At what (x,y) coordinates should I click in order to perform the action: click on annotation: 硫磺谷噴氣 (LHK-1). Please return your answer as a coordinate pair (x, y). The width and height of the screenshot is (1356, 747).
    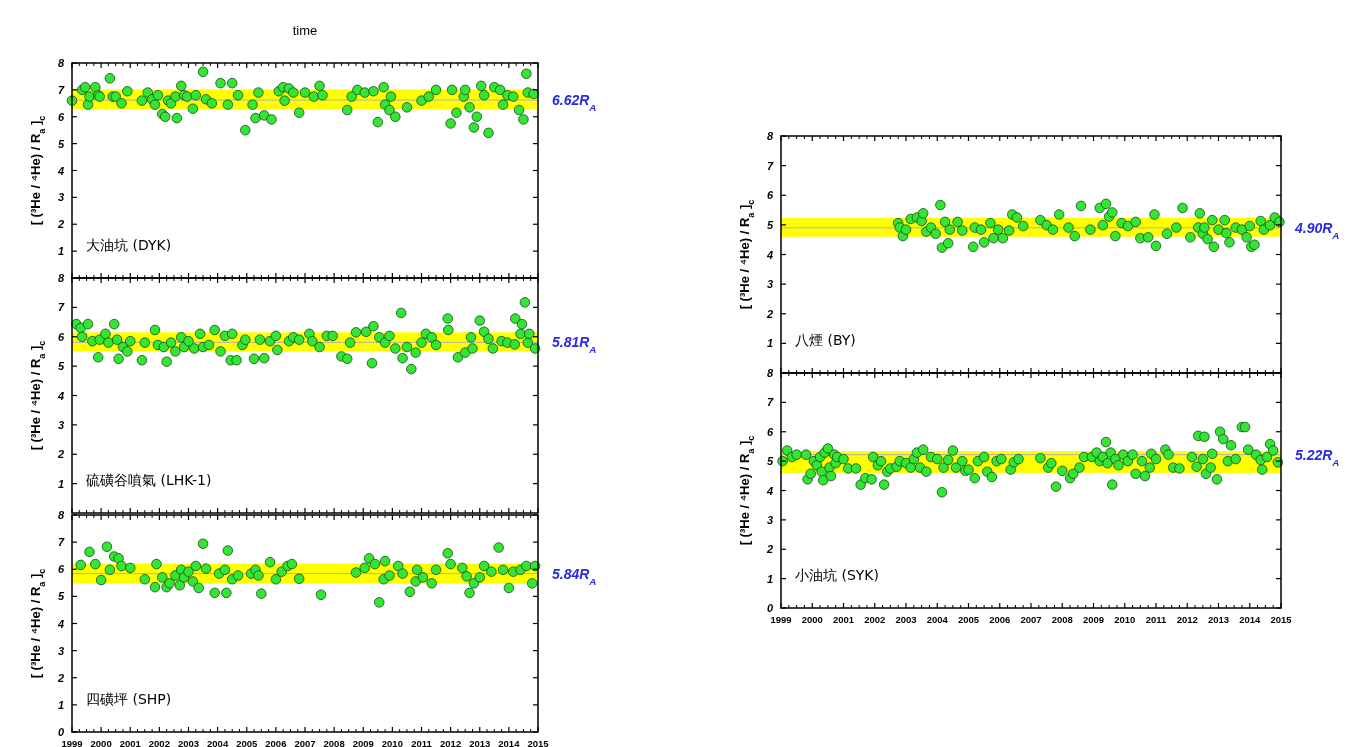
    Looking at the image, I should click on (149, 480).